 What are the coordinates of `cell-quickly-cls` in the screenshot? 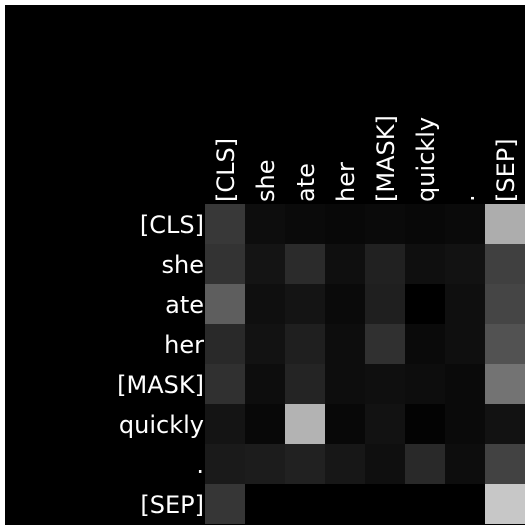 It's located at (225, 424).